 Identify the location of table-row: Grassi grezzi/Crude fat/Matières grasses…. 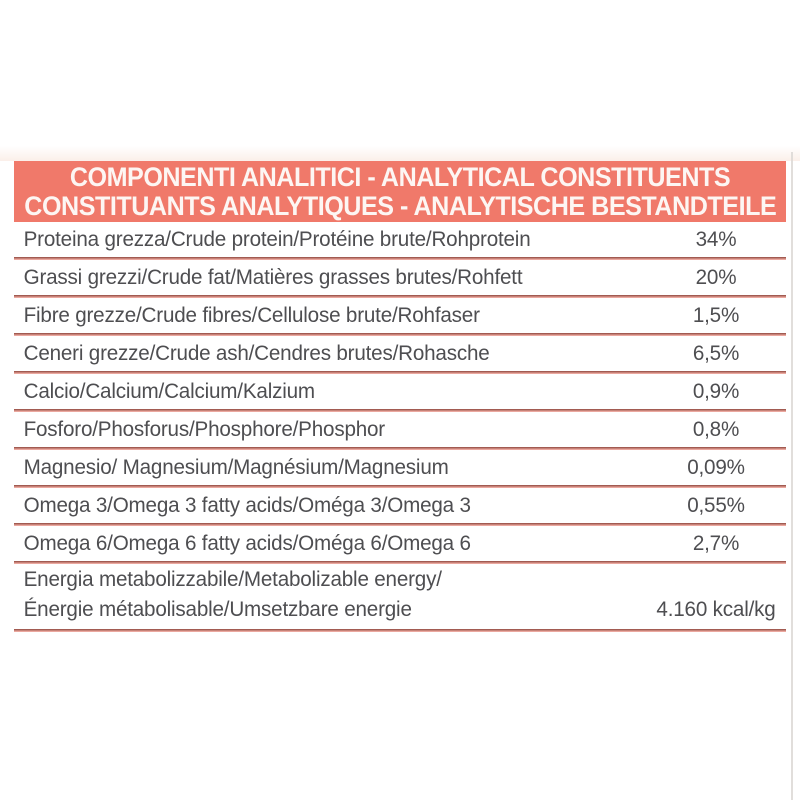
(400, 277).